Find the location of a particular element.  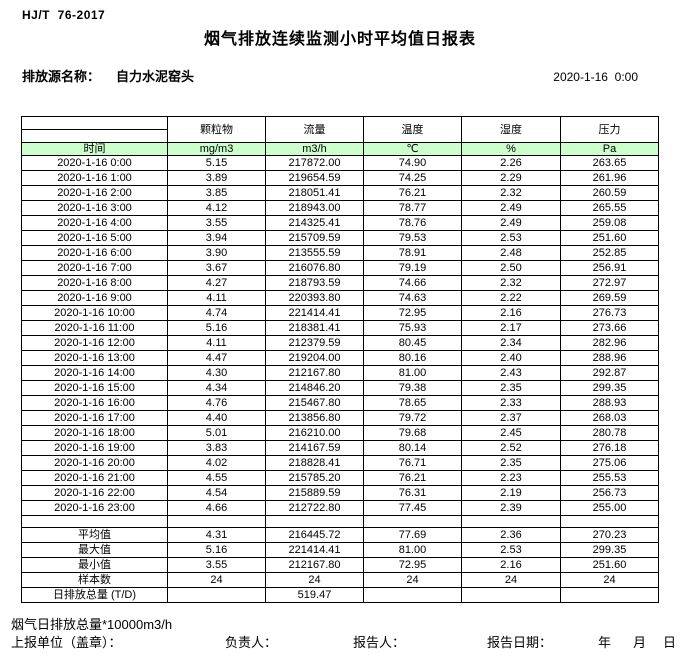

data-row-value-0: 5.01 is located at coordinates (216, 433).